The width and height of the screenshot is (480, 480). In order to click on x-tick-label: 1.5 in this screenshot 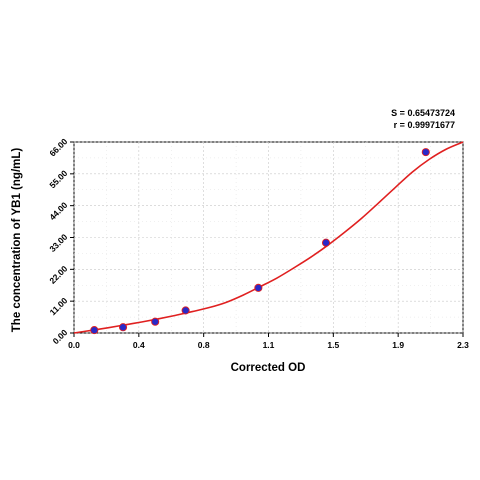, I will do `click(333, 345)`.